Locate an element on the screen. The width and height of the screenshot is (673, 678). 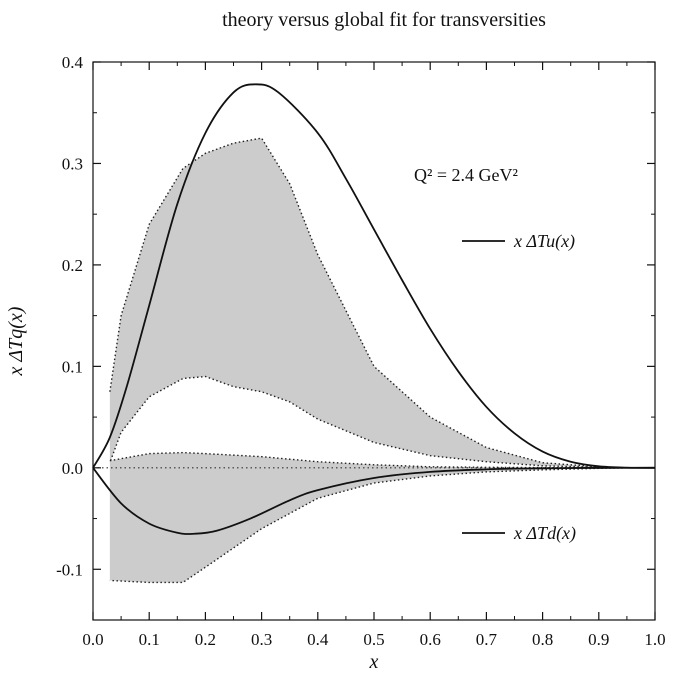
x-axis-label: x is located at coordinates (374, 662).